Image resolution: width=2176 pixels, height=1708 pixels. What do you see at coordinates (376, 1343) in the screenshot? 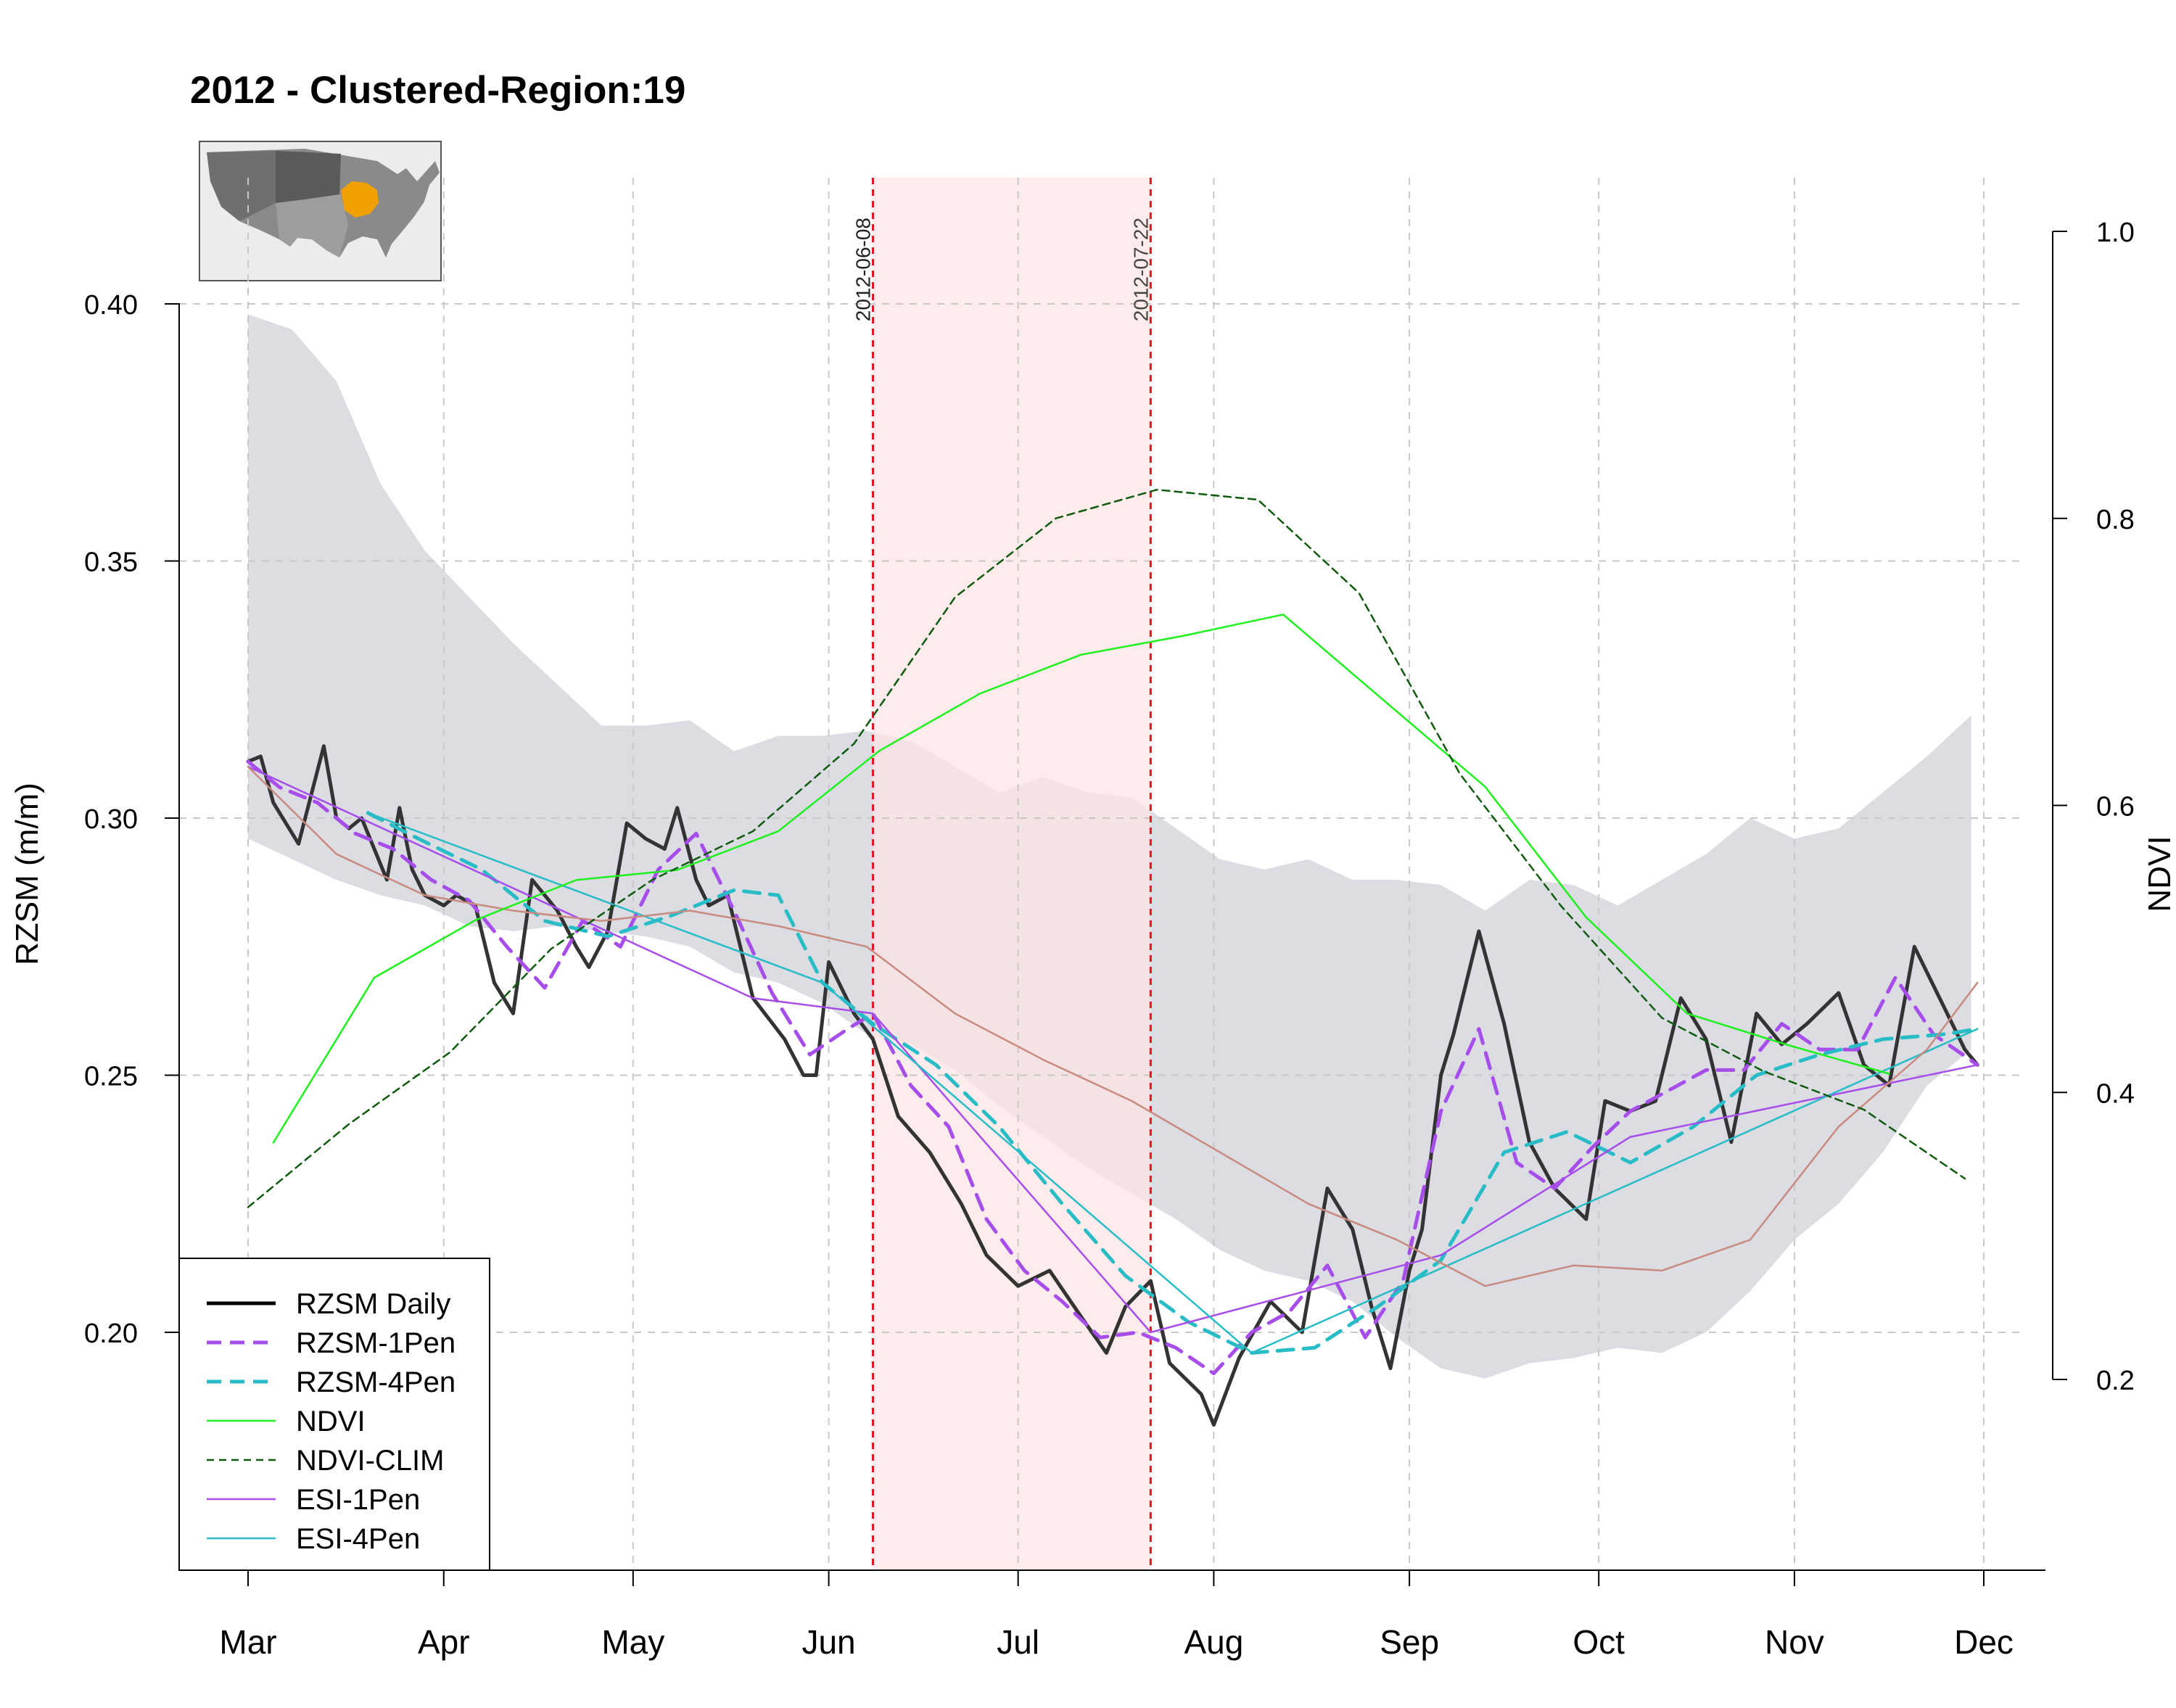
I see `legend-label: RZSM-1Pen` at bounding box center [376, 1343].